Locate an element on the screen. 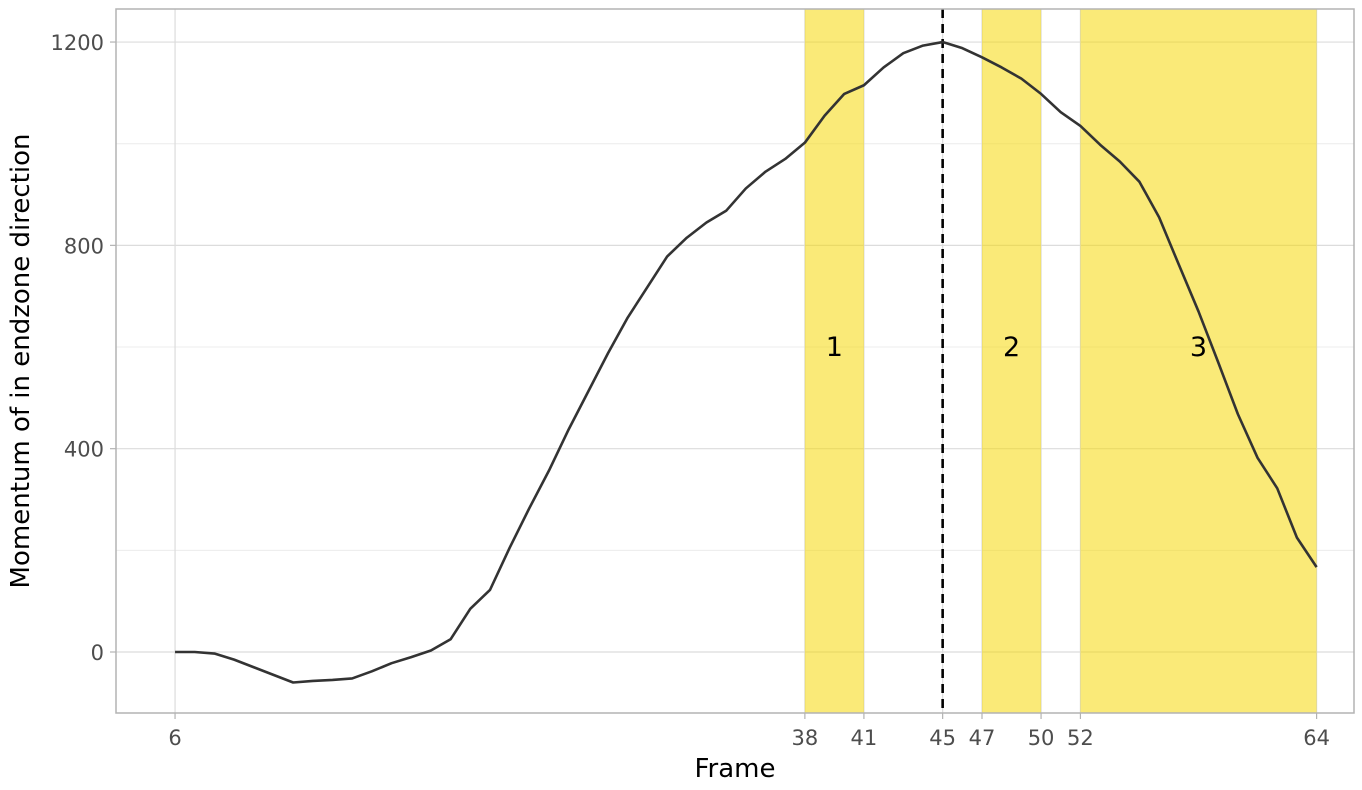 The image size is (1362, 790). region-label-2: 2 is located at coordinates (1011, 347).